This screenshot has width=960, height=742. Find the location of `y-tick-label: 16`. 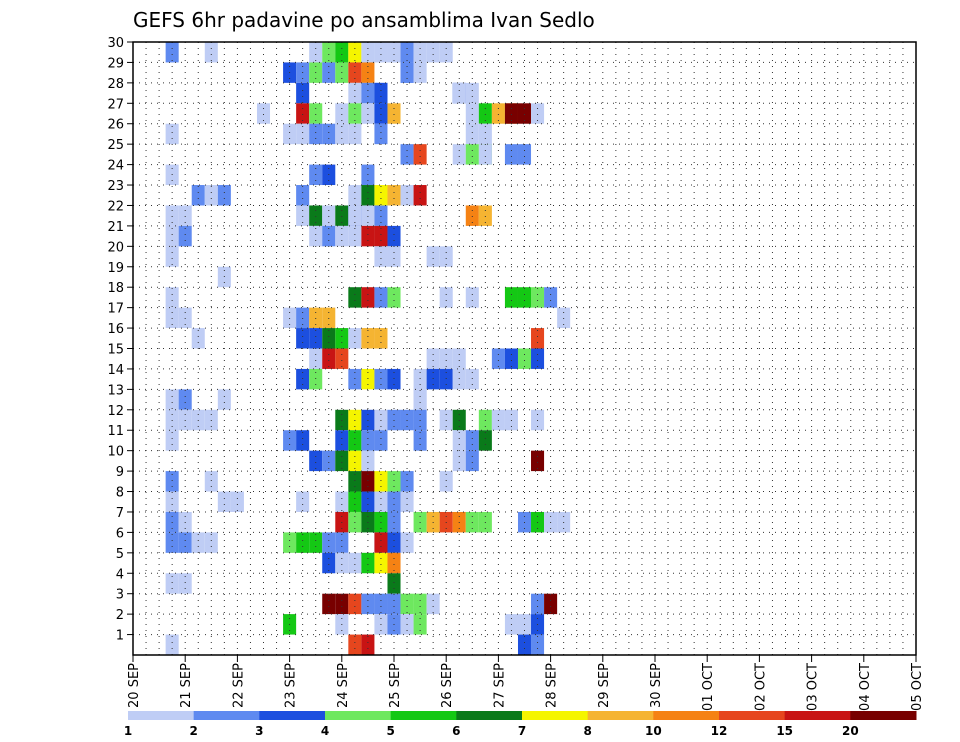

y-tick-label: 16 is located at coordinates (115, 329).